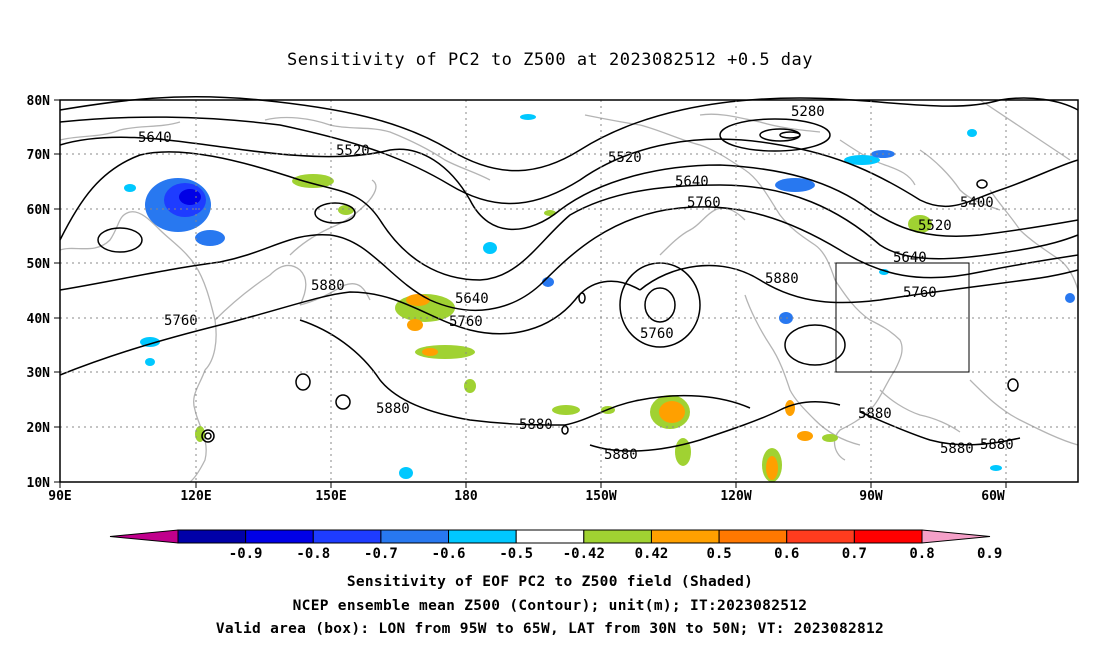 The width and height of the screenshot is (1100, 650). Describe the element at coordinates (584, 554) in the screenshot. I see `colorbar-tick-label: -0.42` at that location.